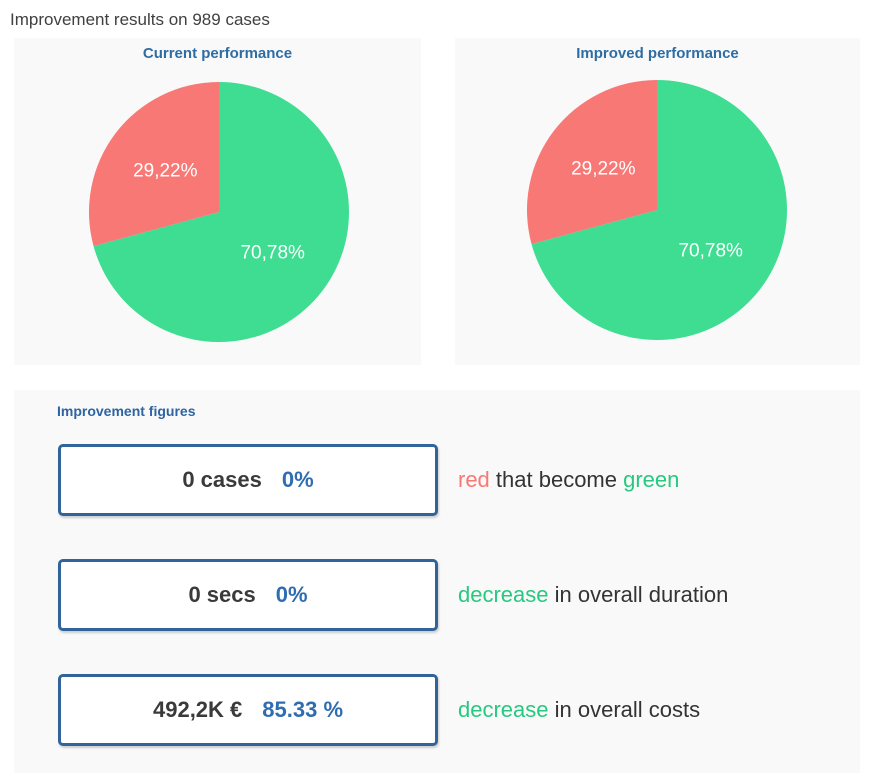 The width and height of the screenshot is (876, 784). Describe the element at coordinates (222, 594) in the screenshot. I see `figure-value: 0 secs` at that location.